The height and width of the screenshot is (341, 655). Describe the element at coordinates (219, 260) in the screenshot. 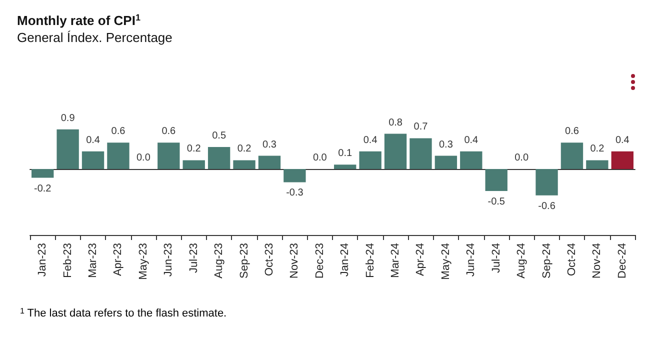

I see `x-tick-label: Aug-23` at that location.